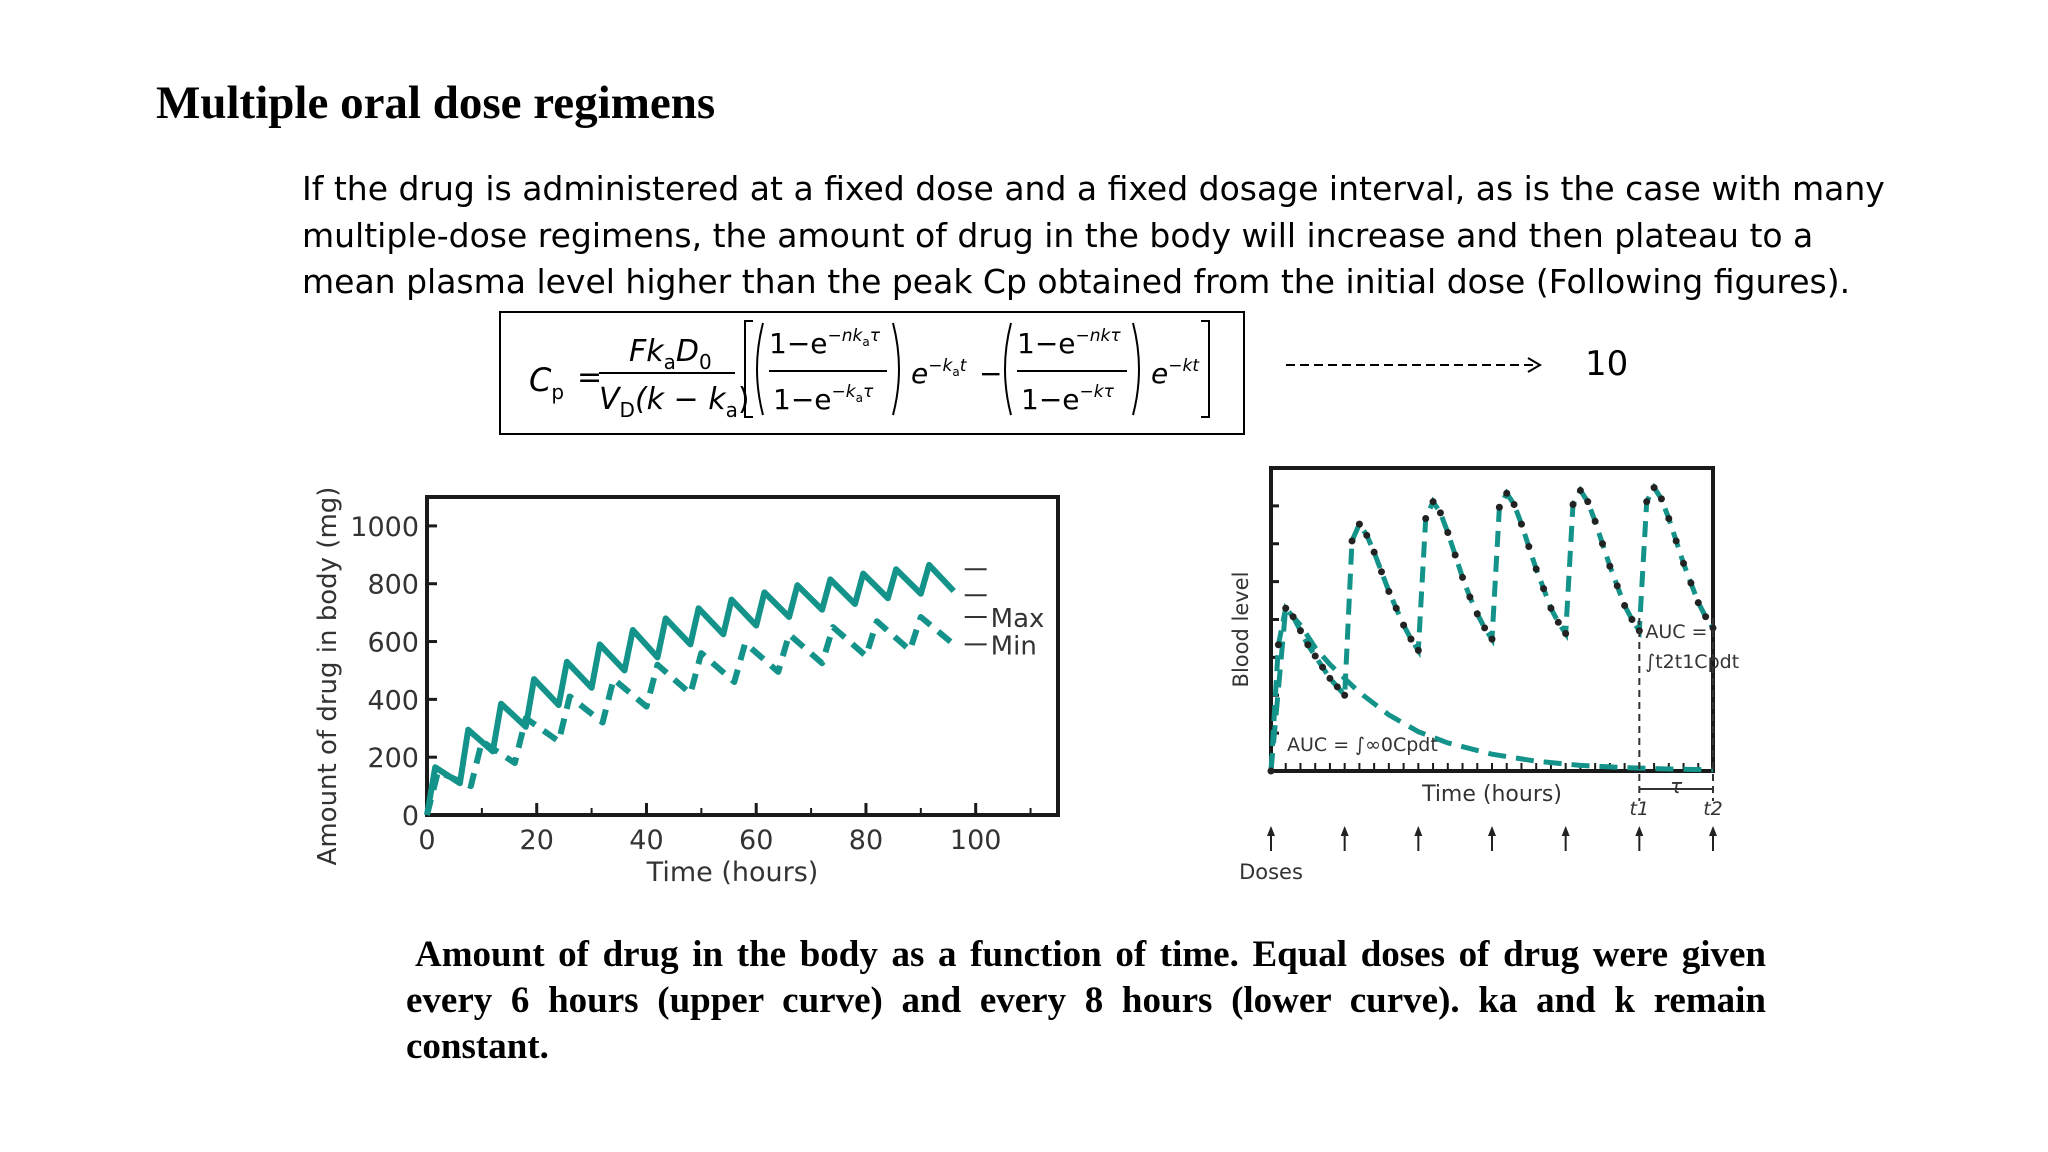  Describe the element at coordinates (436, 103) in the screenshot. I see `slide-title: Multiple oral dose regimens` at that location.